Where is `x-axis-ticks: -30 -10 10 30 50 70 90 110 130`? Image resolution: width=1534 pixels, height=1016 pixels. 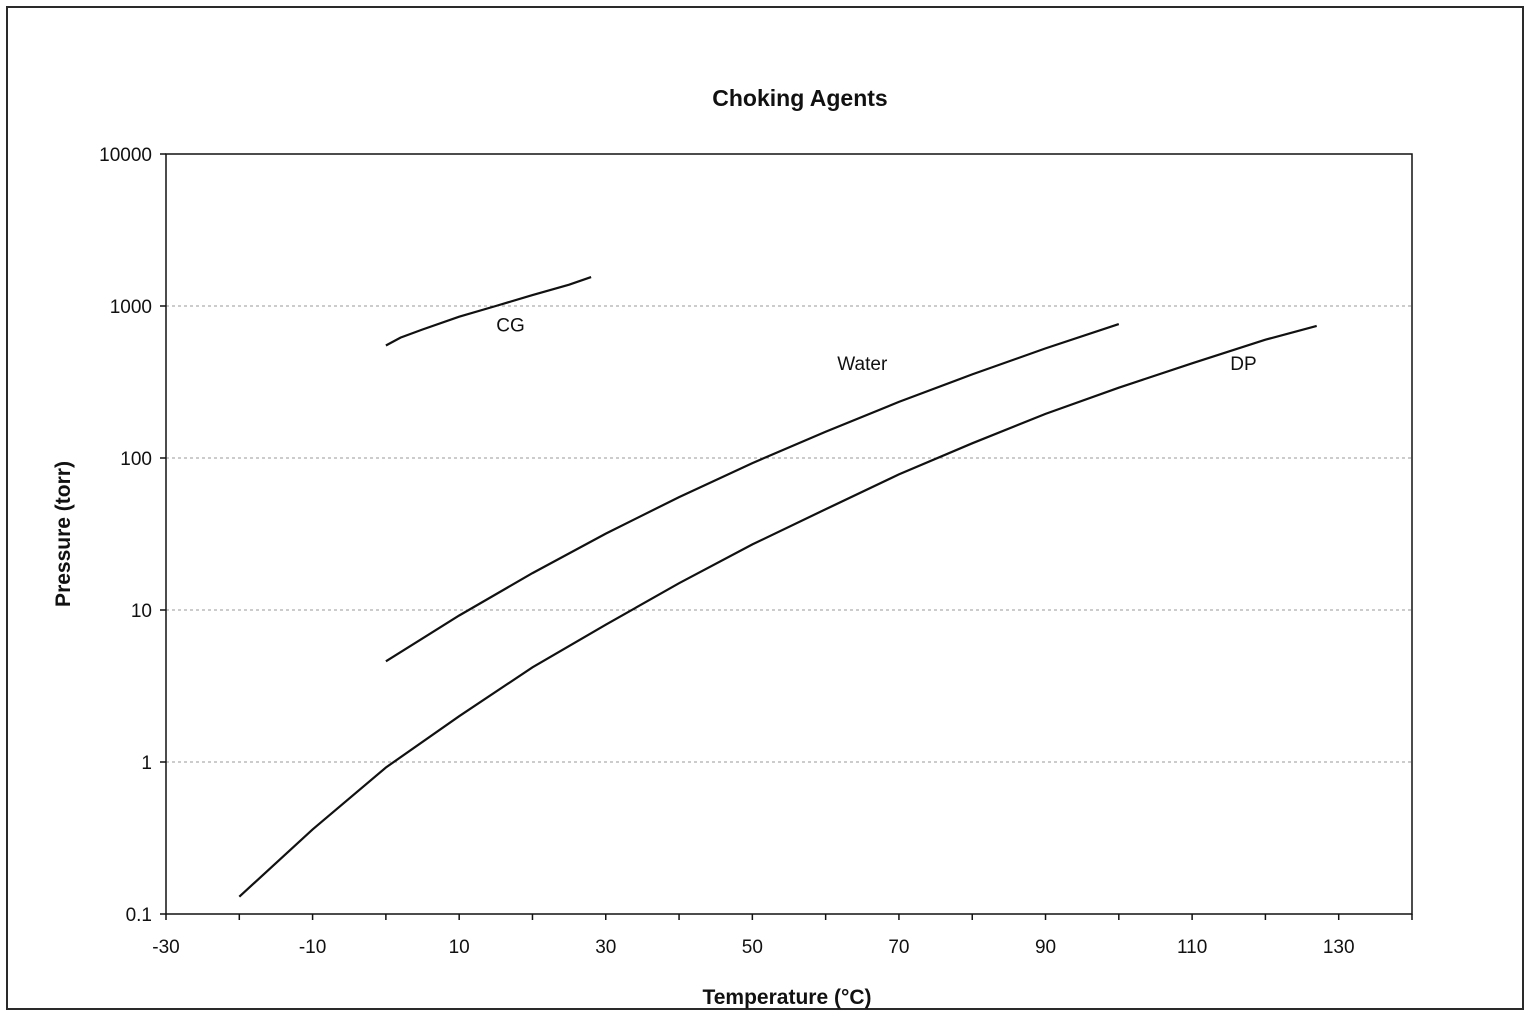 x-axis-ticks: -30 -10 10 30 50 70 90 110 130 is located at coordinates (782, 936).